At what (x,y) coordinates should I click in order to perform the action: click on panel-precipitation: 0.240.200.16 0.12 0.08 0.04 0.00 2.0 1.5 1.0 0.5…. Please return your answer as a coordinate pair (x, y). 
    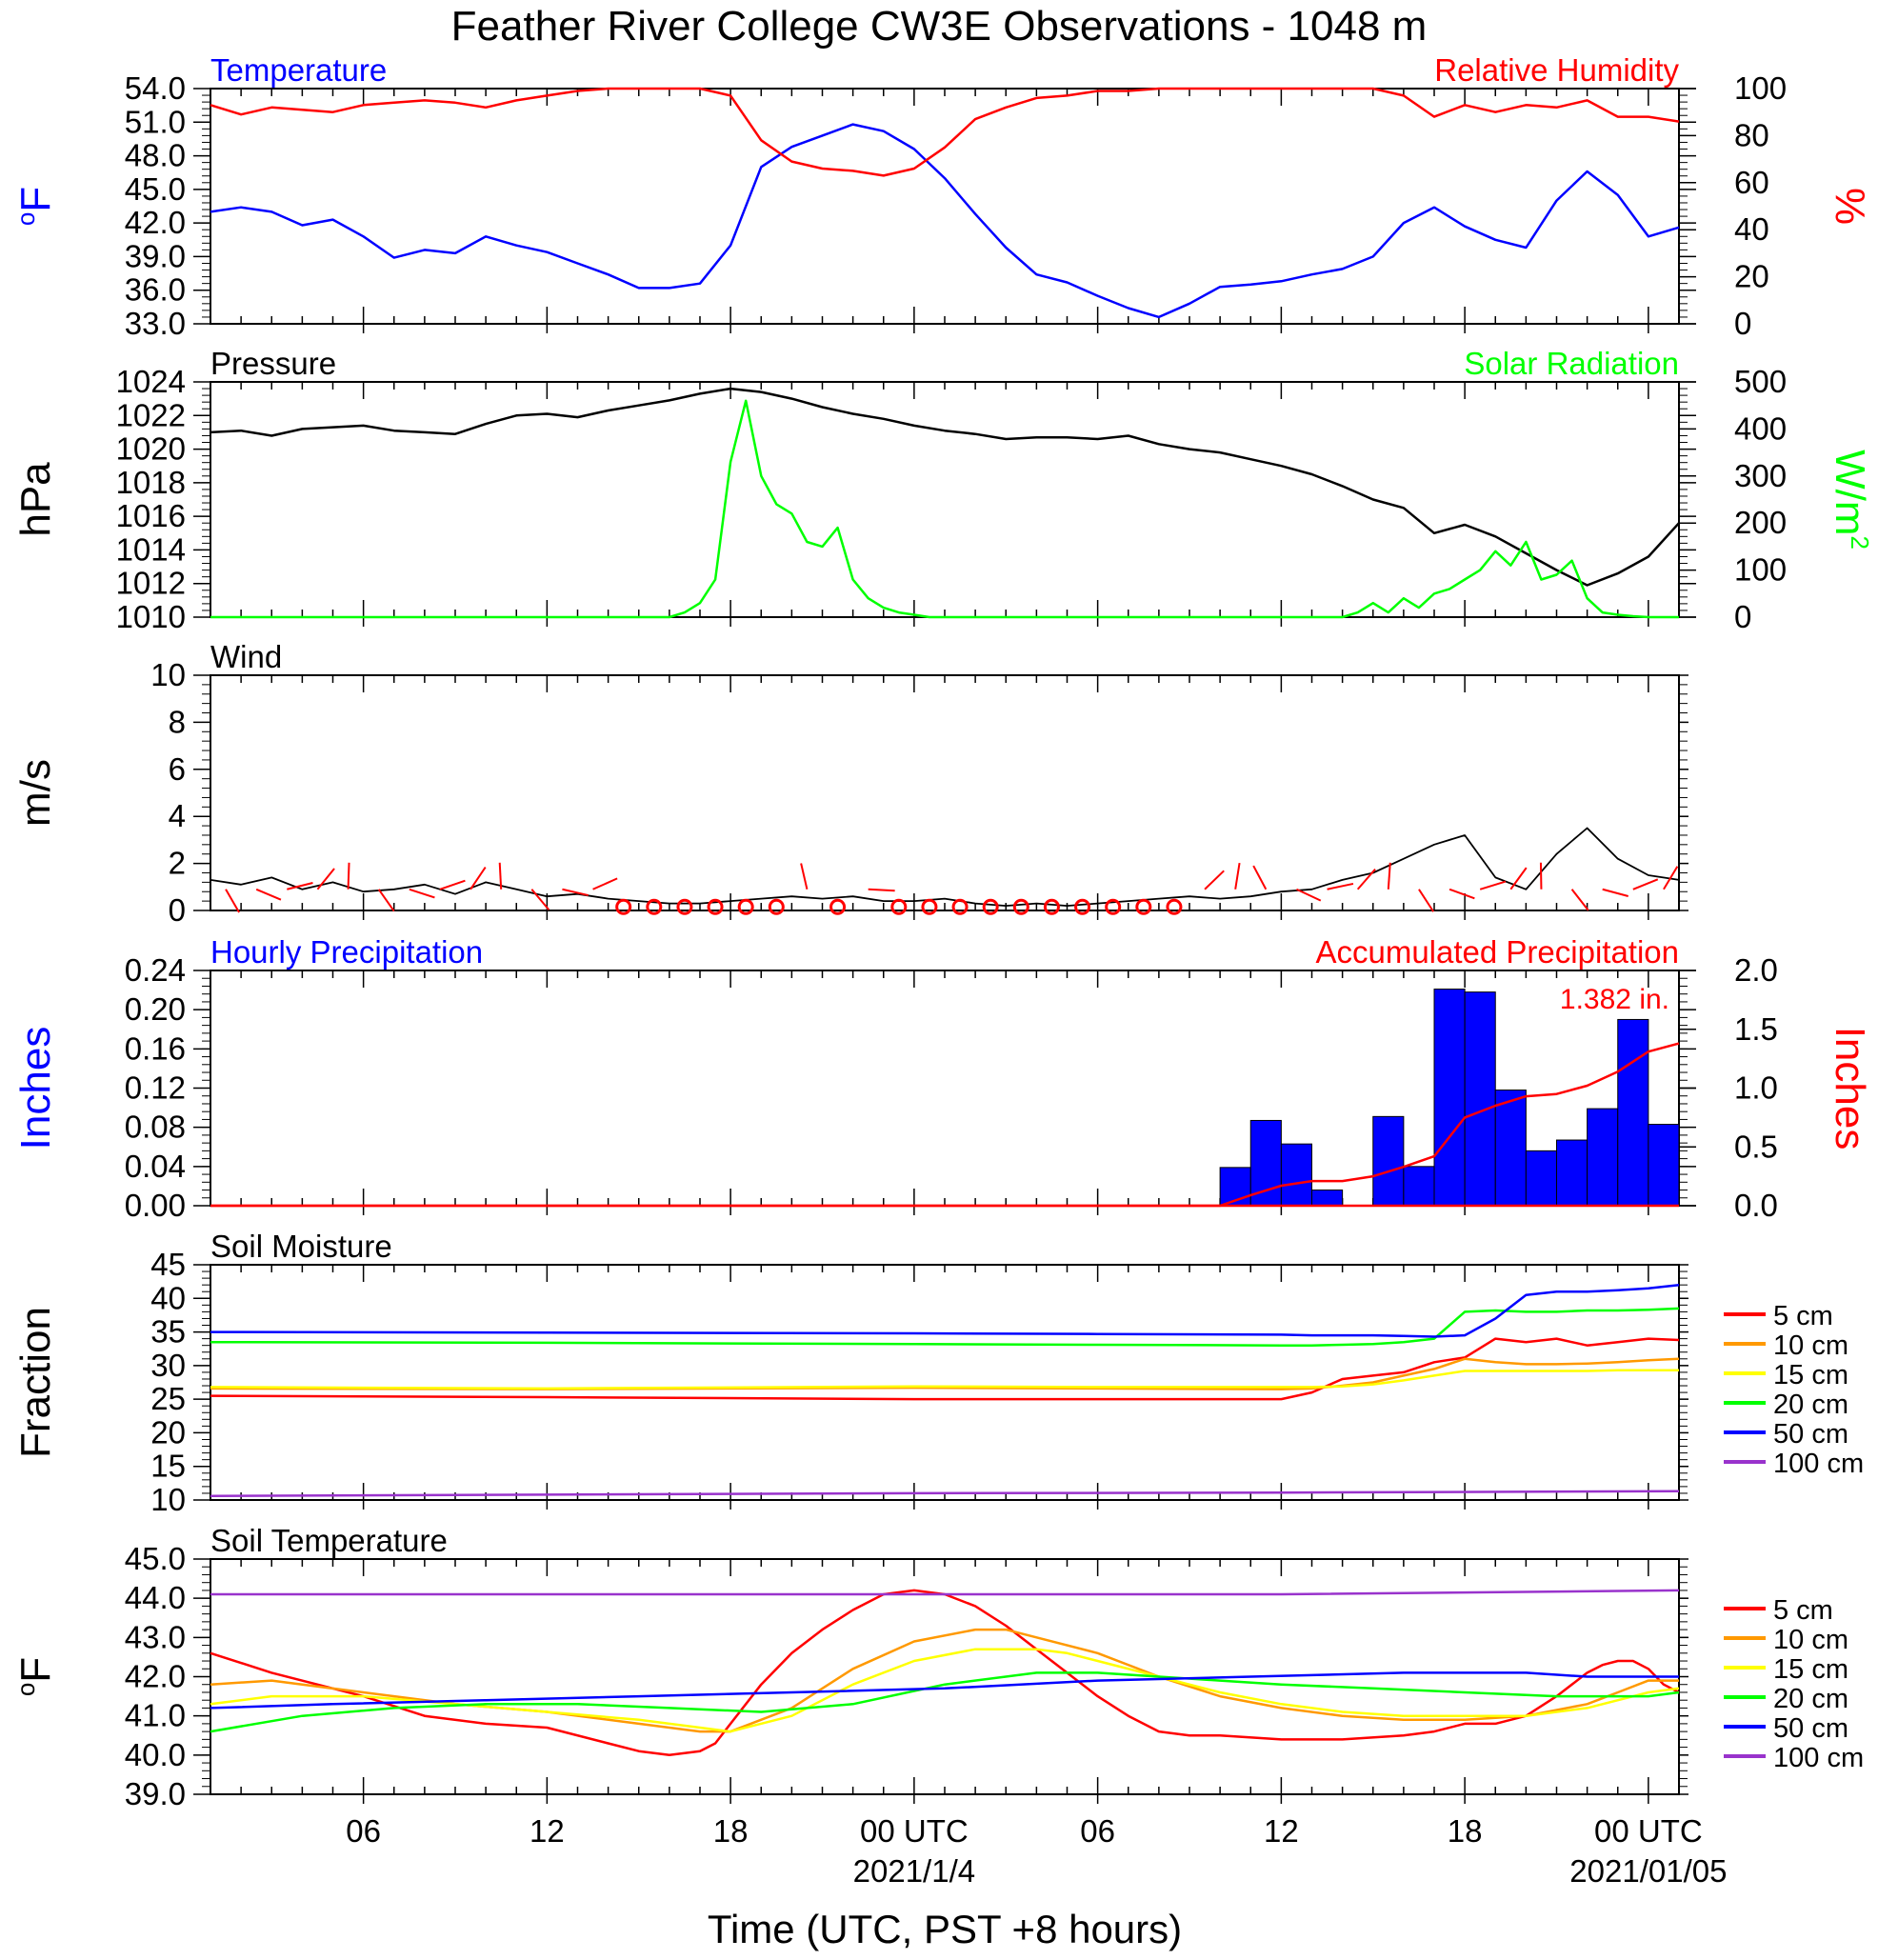
    Looking at the image, I should click on (942, 1078).